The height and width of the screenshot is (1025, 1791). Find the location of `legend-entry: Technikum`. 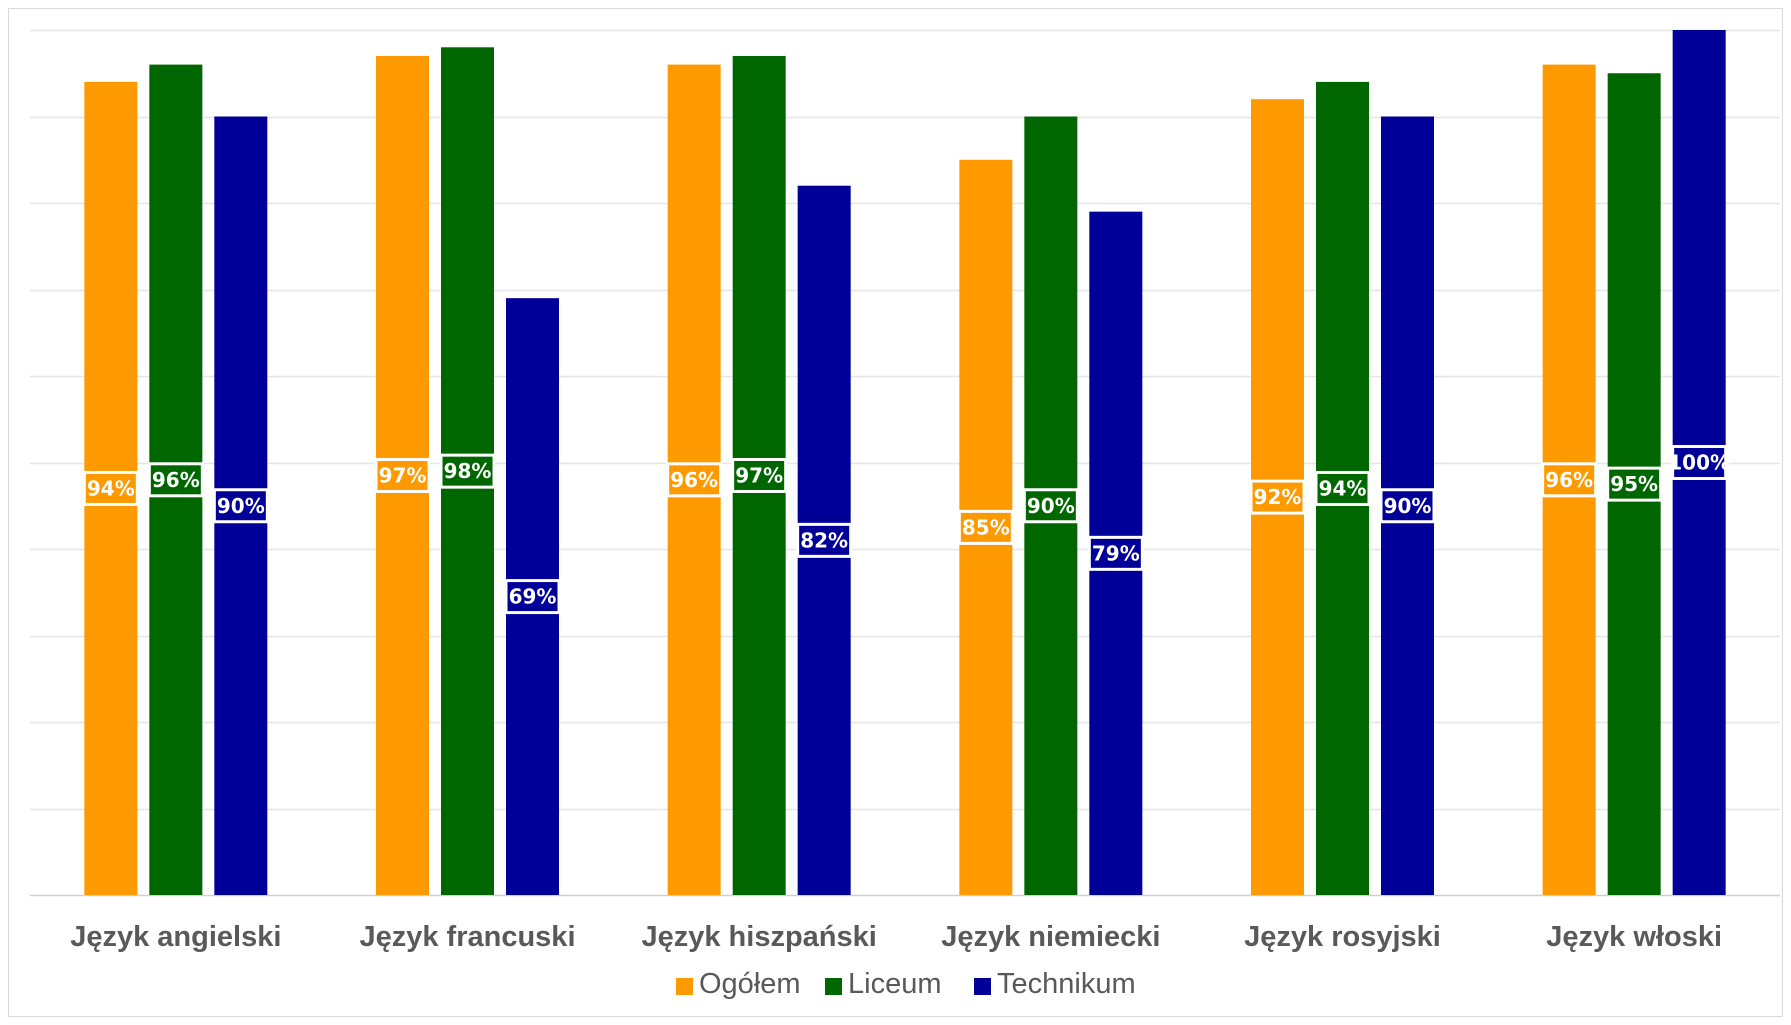

legend-entry: Technikum is located at coordinates (1066, 984).